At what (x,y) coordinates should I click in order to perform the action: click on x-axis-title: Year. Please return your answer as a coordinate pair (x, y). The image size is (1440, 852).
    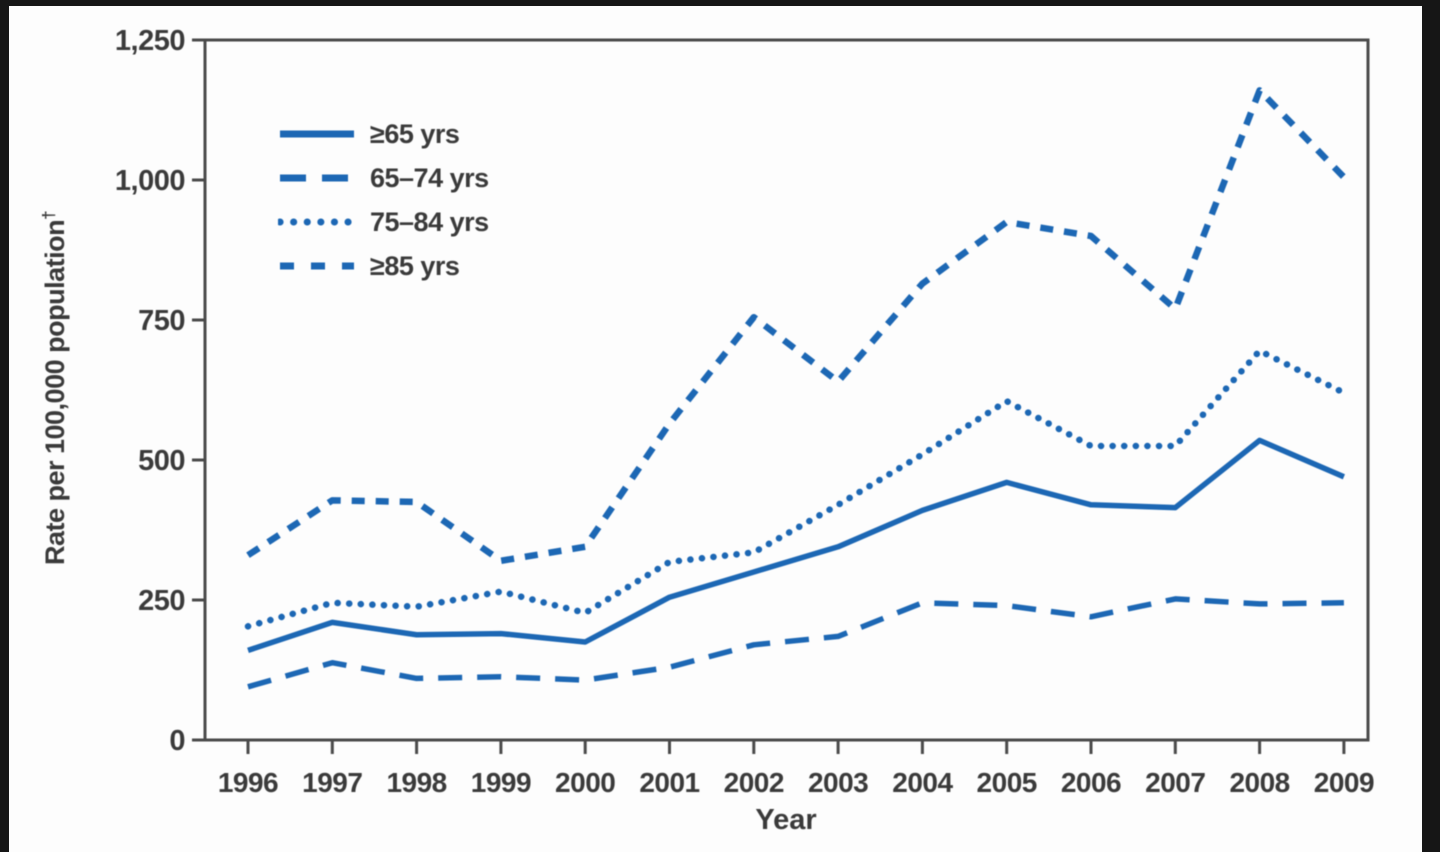
    Looking at the image, I should click on (786, 820).